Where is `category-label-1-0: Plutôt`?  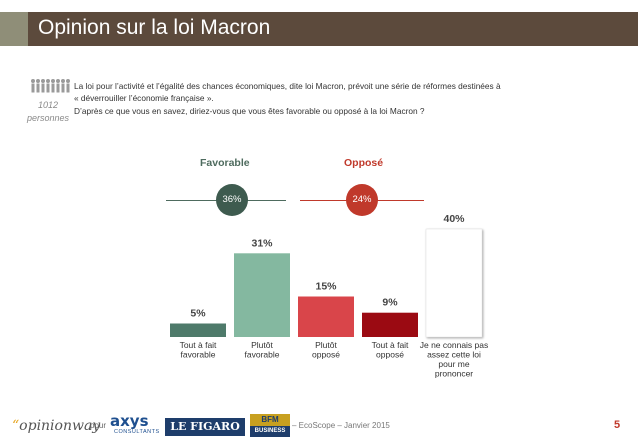 category-label-1-0: Plutôt is located at coordinates (262, 345).